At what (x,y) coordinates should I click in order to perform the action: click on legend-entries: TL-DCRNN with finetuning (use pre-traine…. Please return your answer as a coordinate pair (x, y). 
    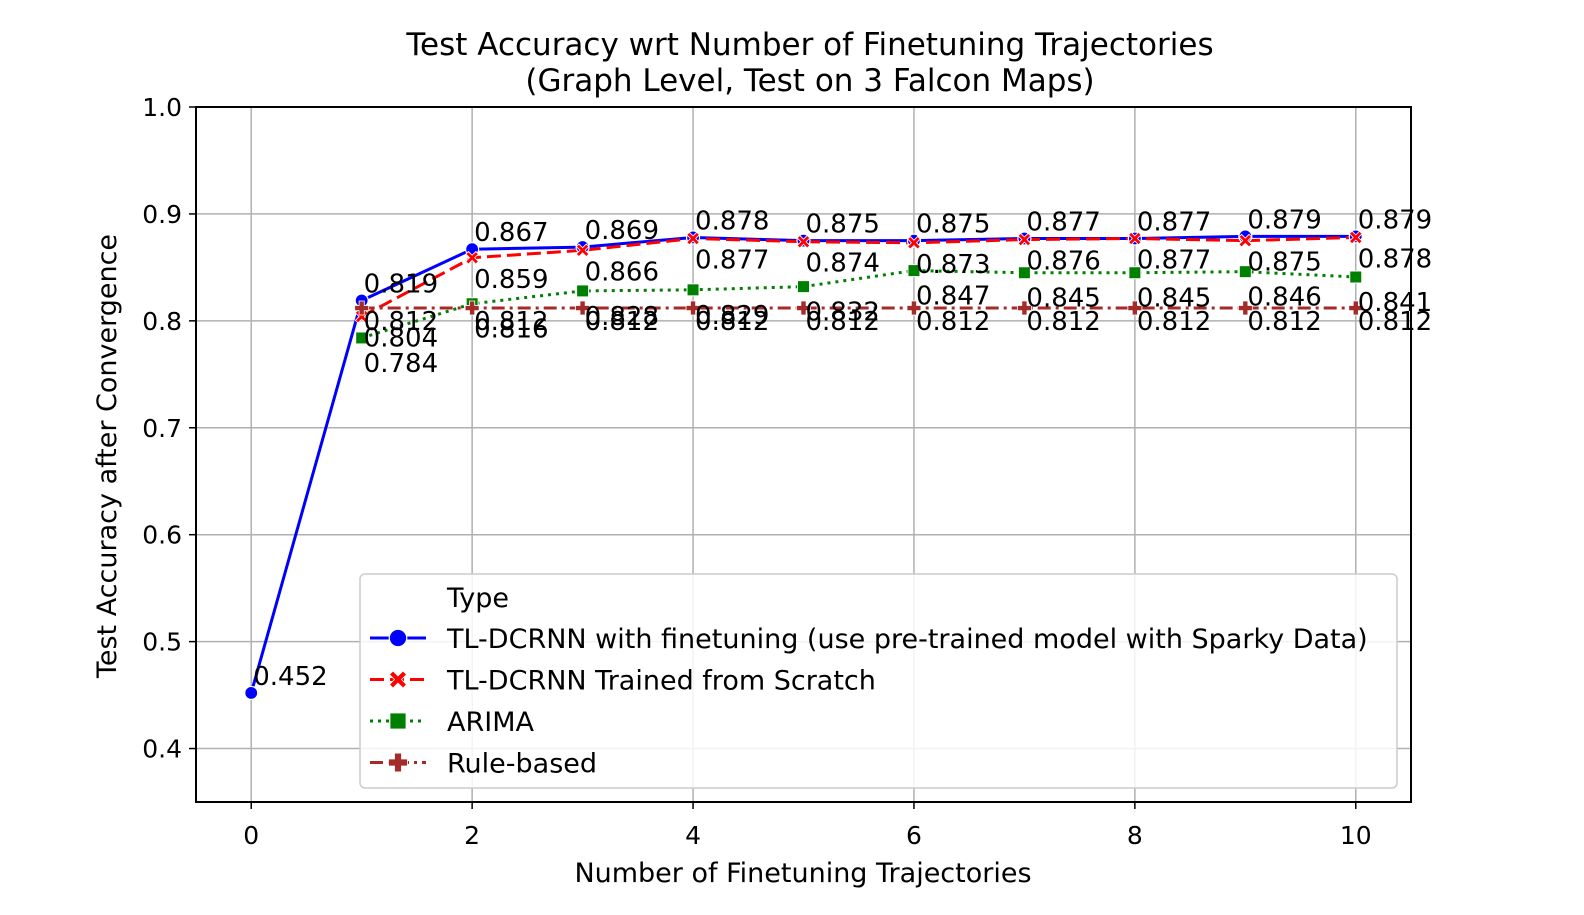
    Looking at the image, I should click on (869, 702).